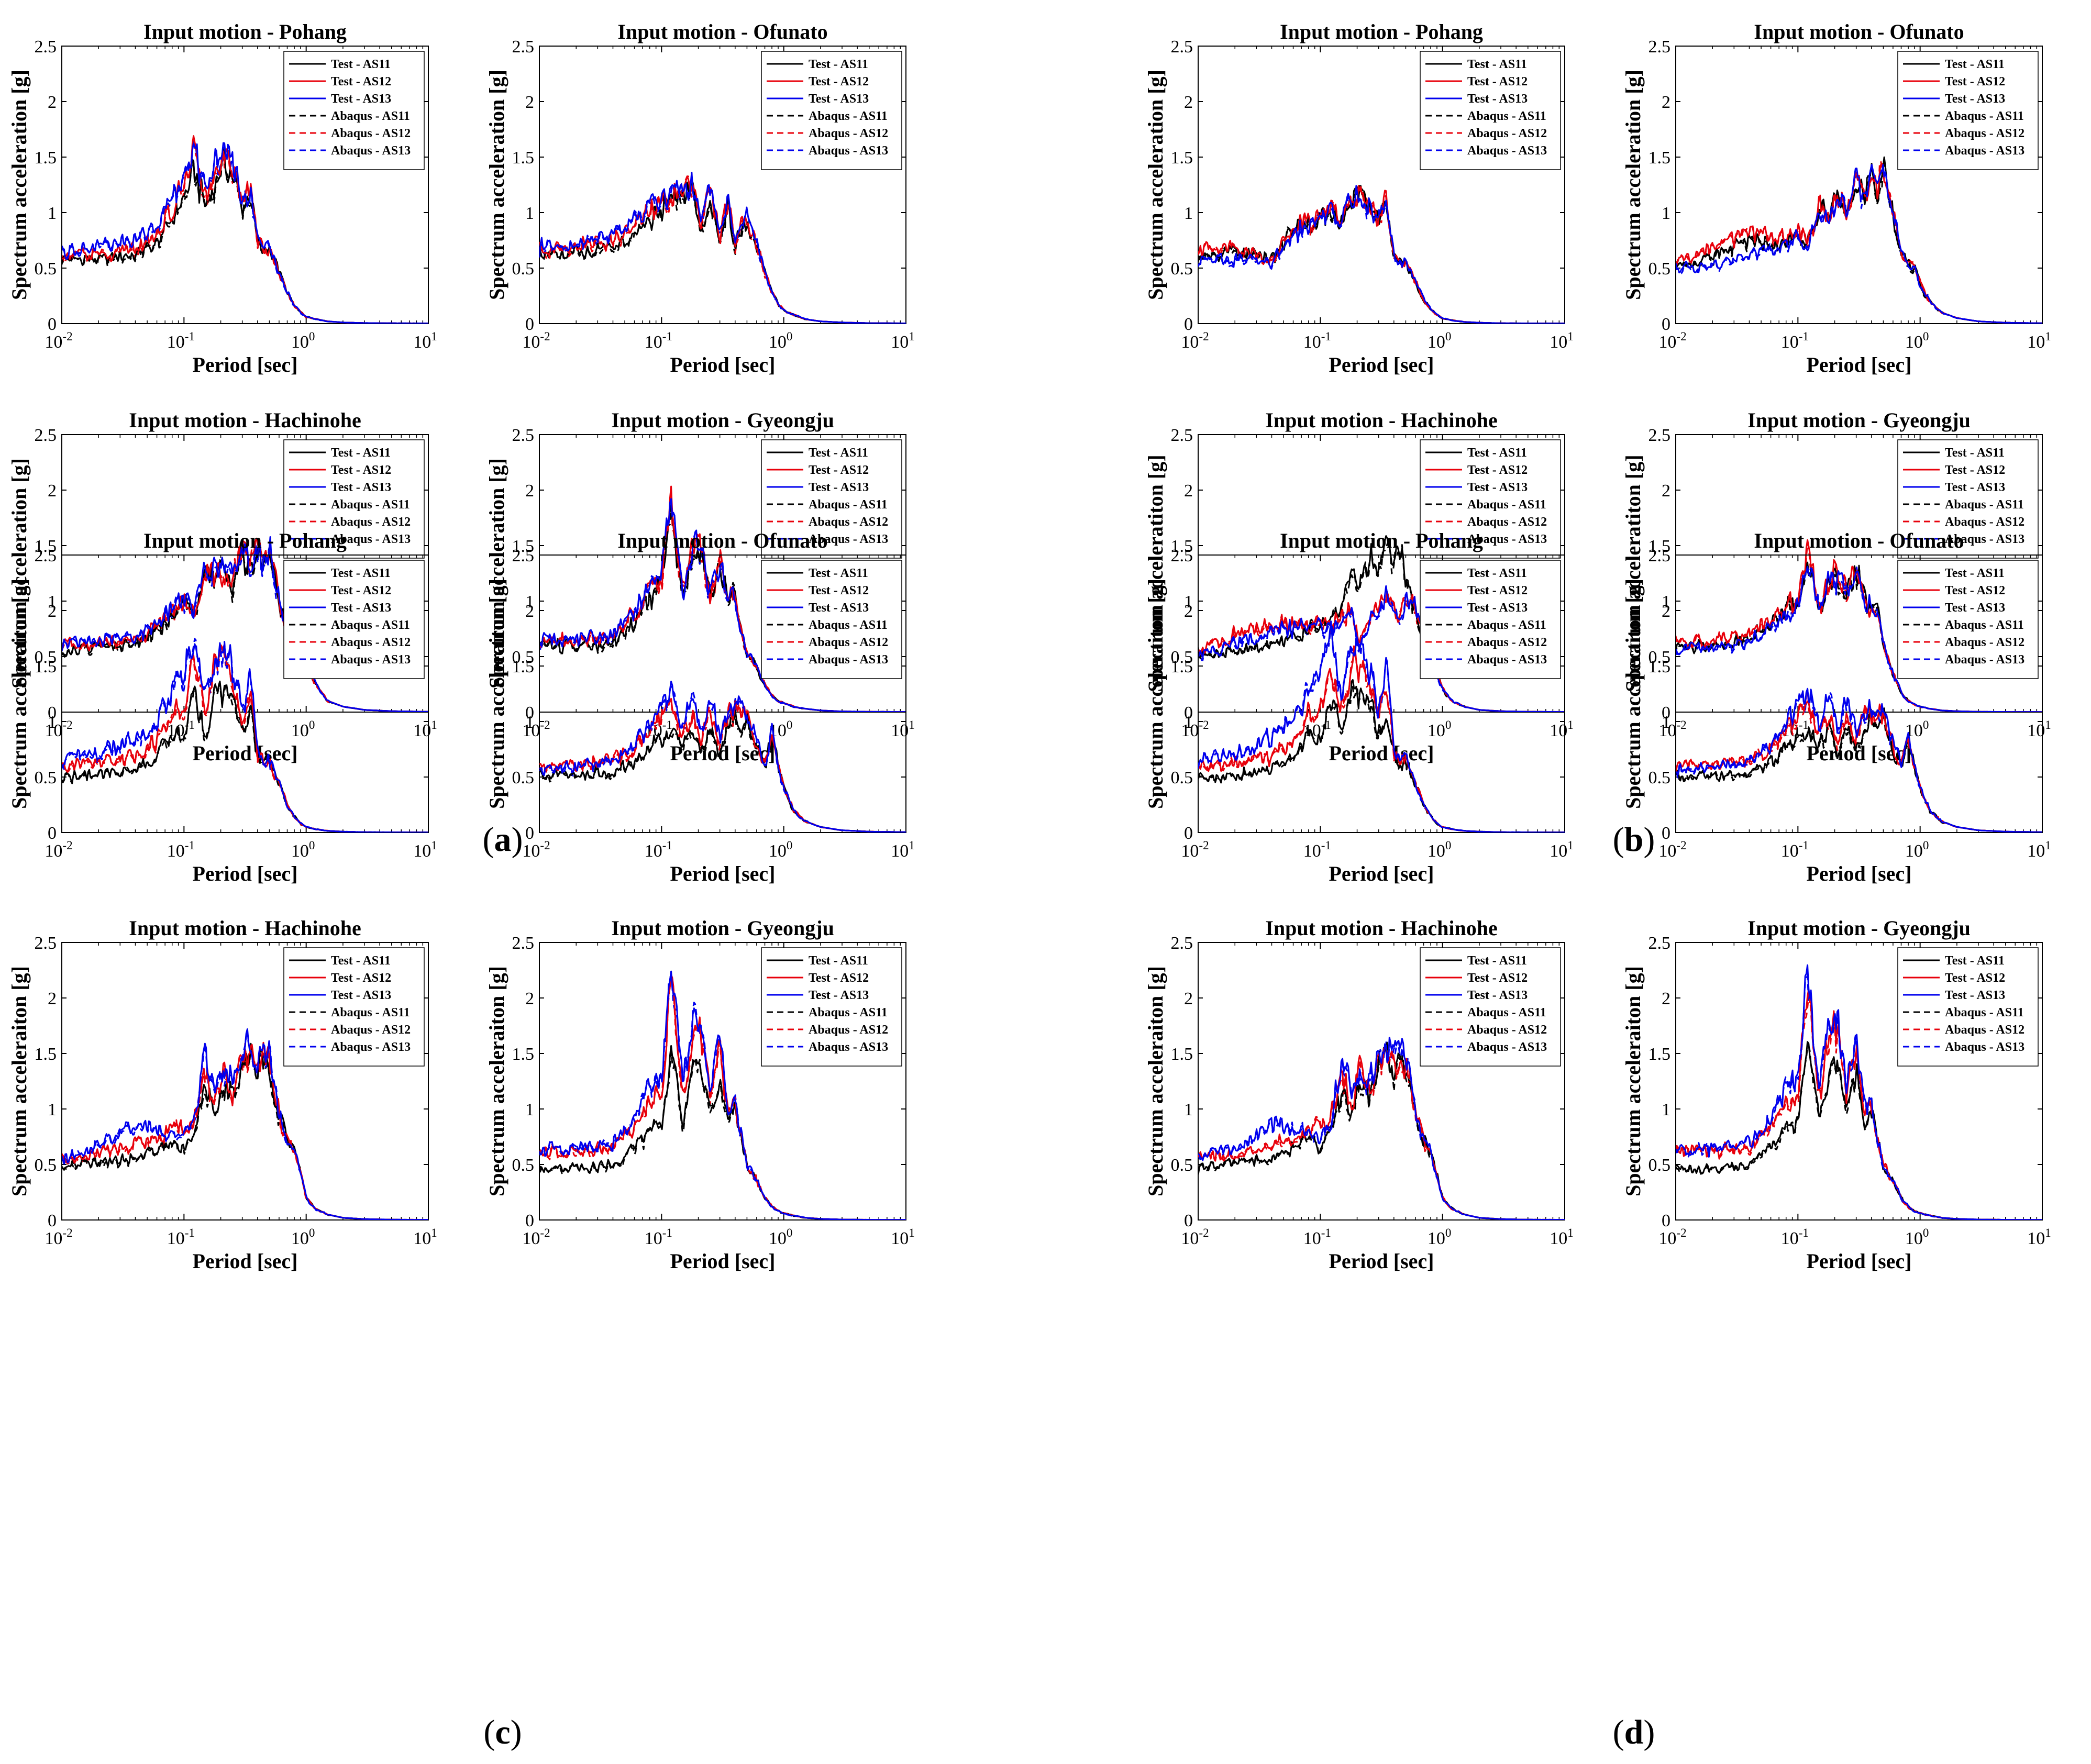  I want to click on plot-title: Input motion - Hachinohe, so click(1381, 928).